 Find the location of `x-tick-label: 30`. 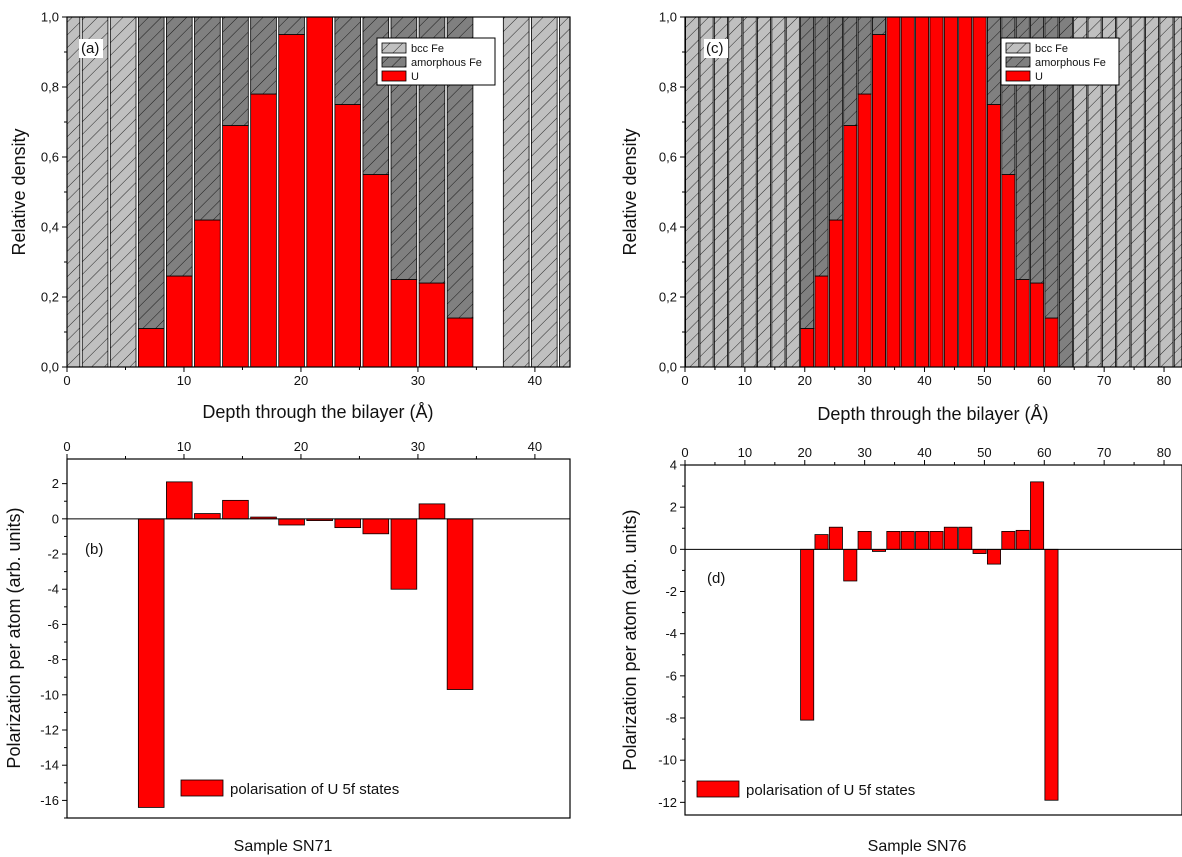

x-tick-label: 30 is located at coordinates (418, 380).